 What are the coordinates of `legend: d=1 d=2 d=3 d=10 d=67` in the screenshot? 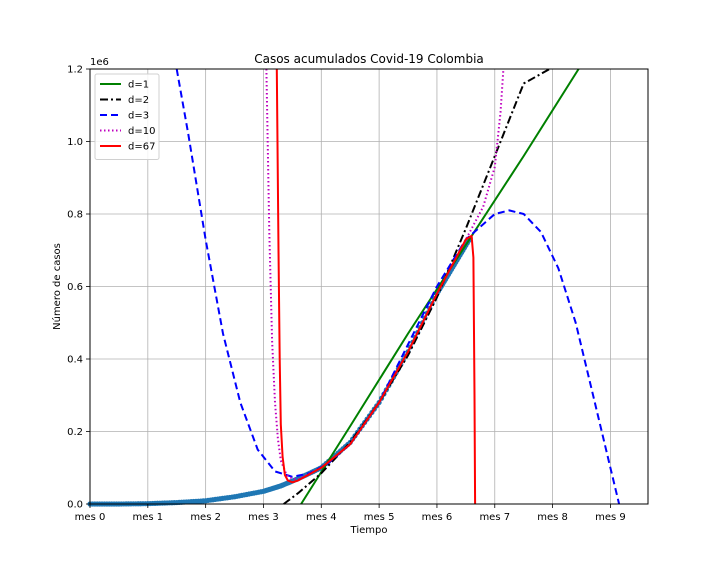 It's located at (127, 116).